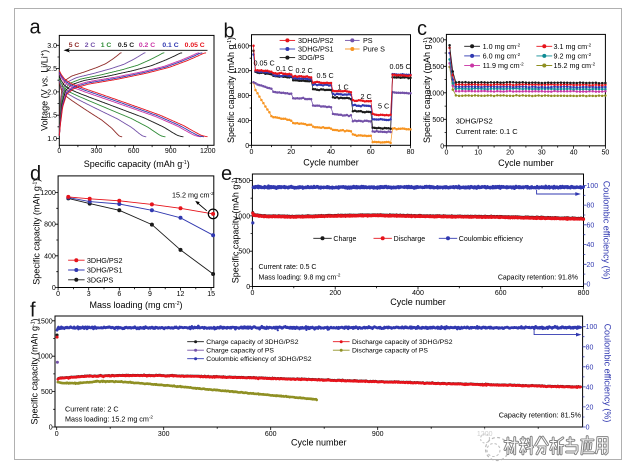  I want to click on svg-text: 900, so click(171, 151).